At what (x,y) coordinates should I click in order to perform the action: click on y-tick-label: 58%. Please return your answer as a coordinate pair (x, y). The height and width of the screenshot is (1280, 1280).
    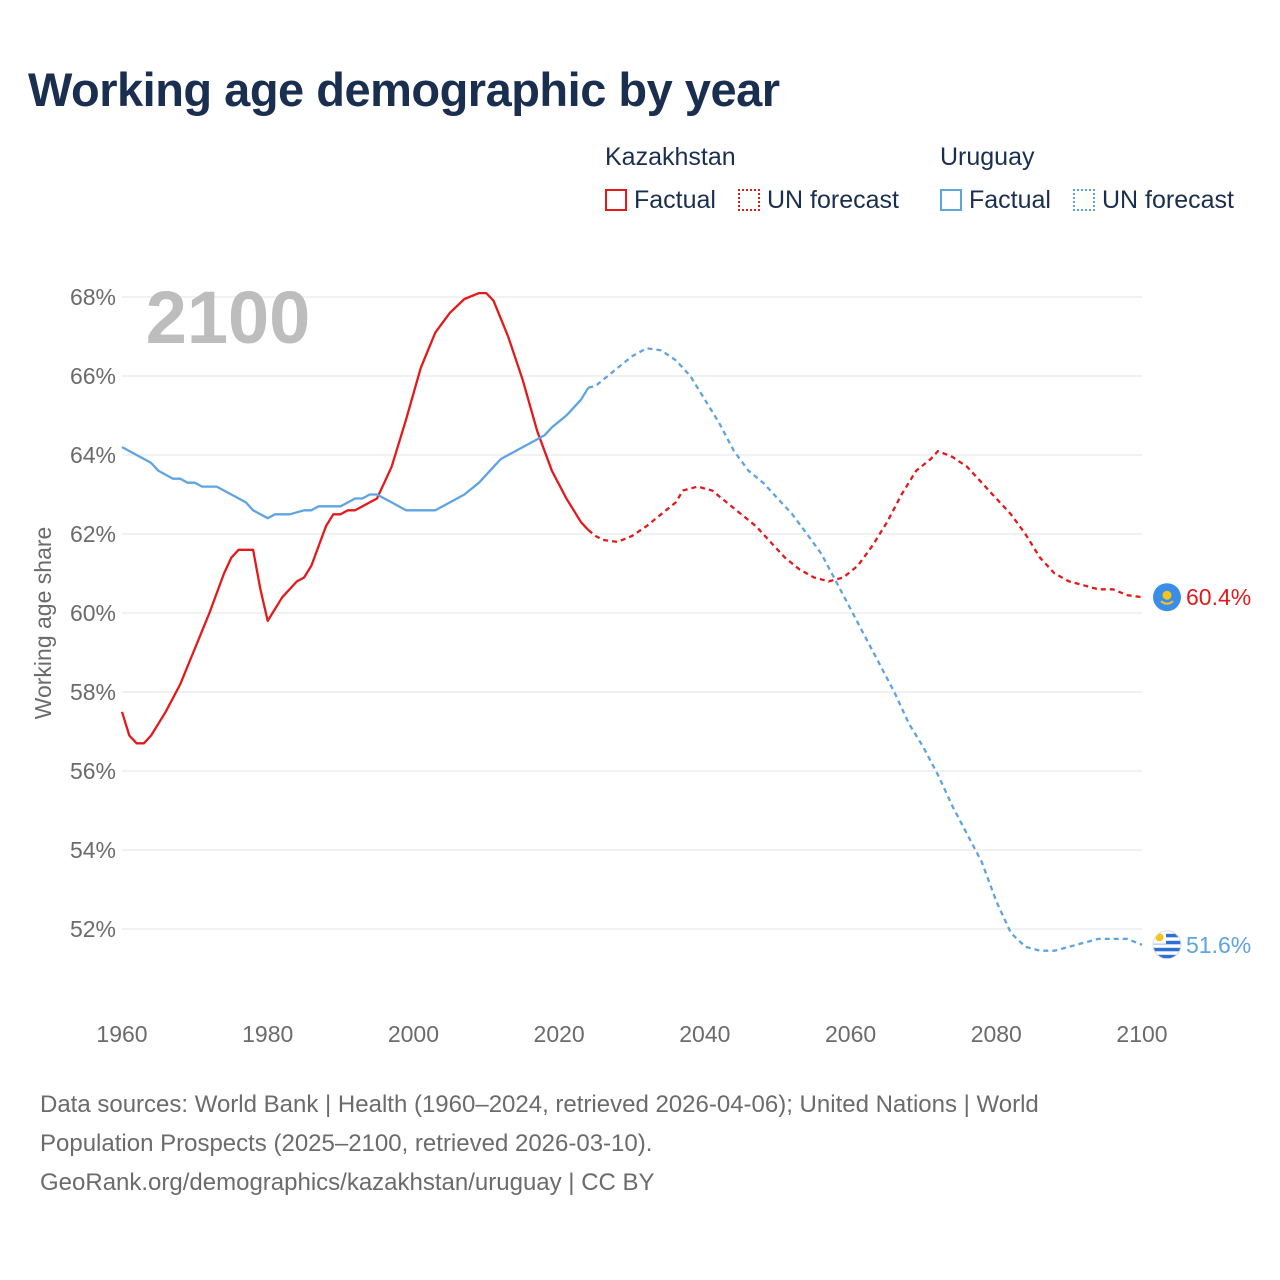
    Looking at the image, I should click on (93, 692).